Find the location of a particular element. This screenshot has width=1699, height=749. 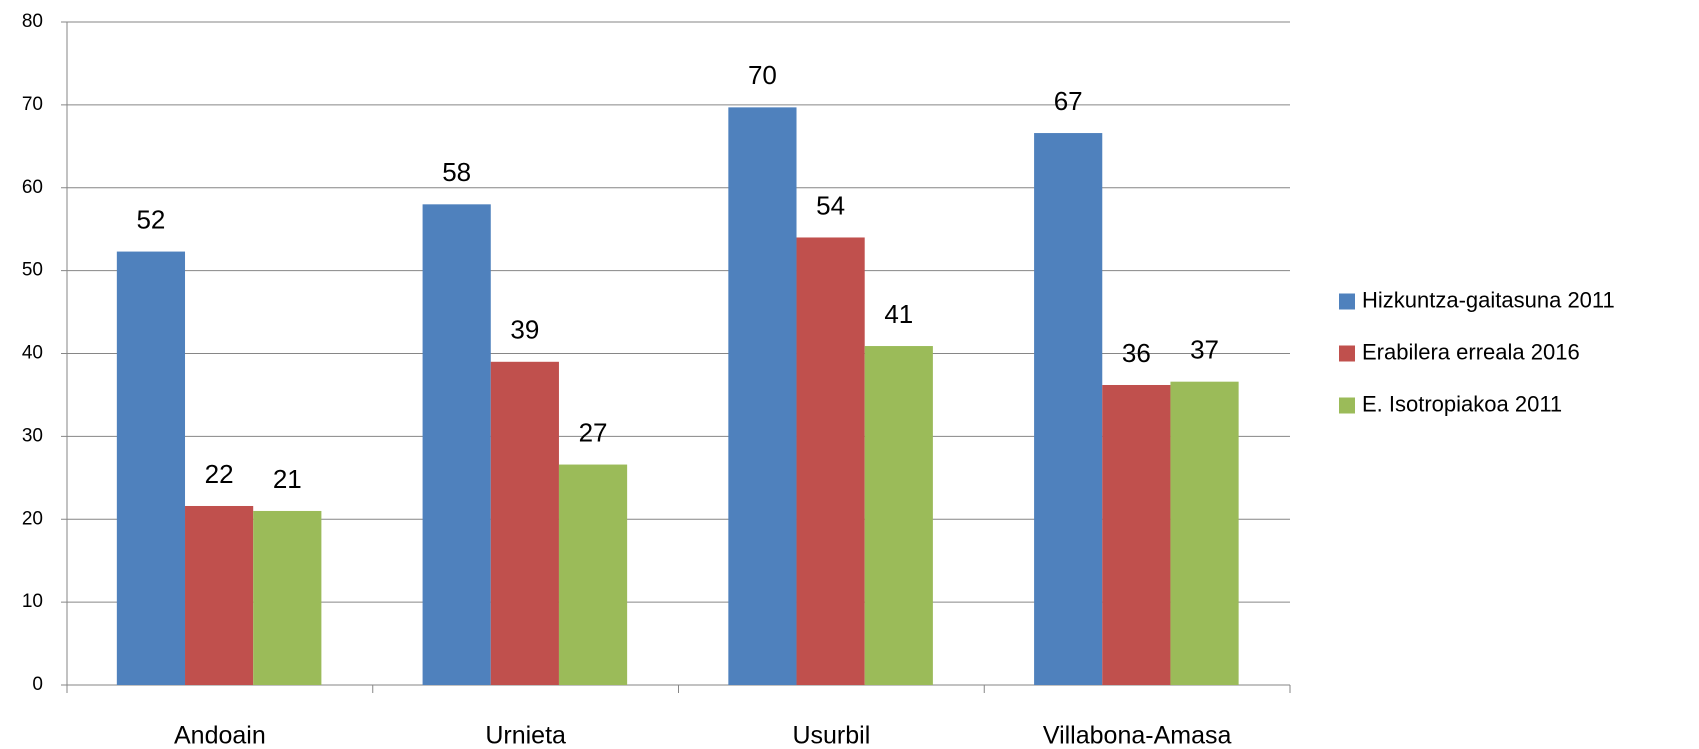

x-tick-label: Villabona-Amasa is located at coordinates (1137, 735).